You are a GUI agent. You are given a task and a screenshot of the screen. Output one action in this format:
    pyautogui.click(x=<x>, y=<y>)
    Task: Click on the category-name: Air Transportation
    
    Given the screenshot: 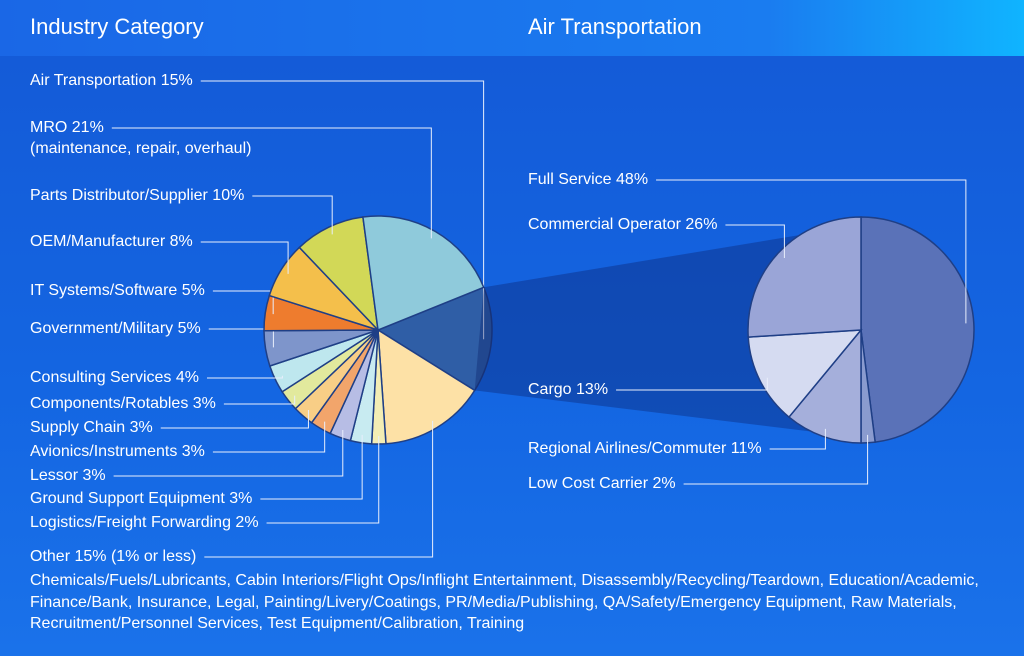 What is the action you would take?
    pyautogui.click(x=93, y=80)
    